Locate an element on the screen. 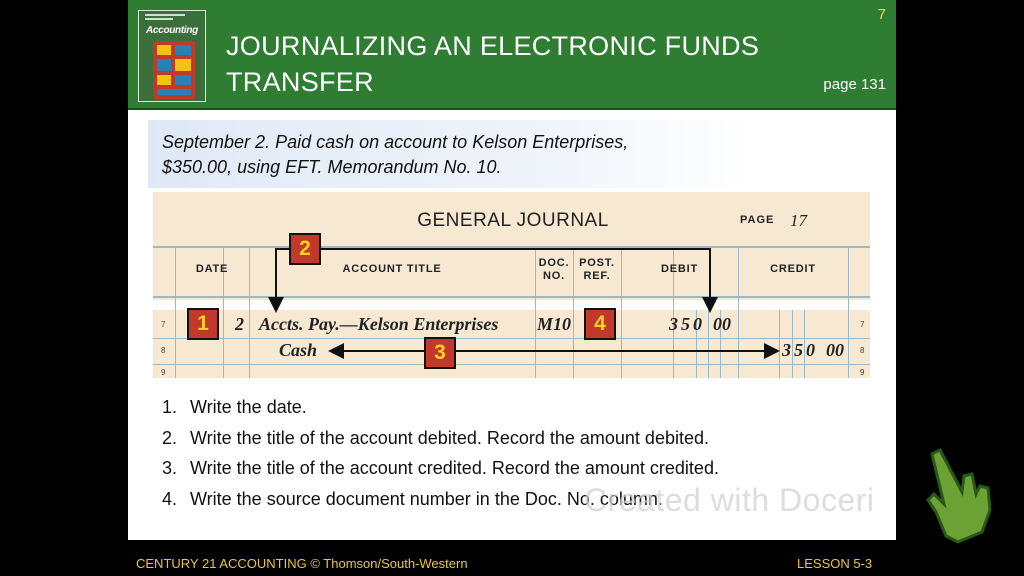 This screenshot has width=1024, height=576. column-header-account-title: ACCOUNT TITLE is located at coordinates (392, 269).